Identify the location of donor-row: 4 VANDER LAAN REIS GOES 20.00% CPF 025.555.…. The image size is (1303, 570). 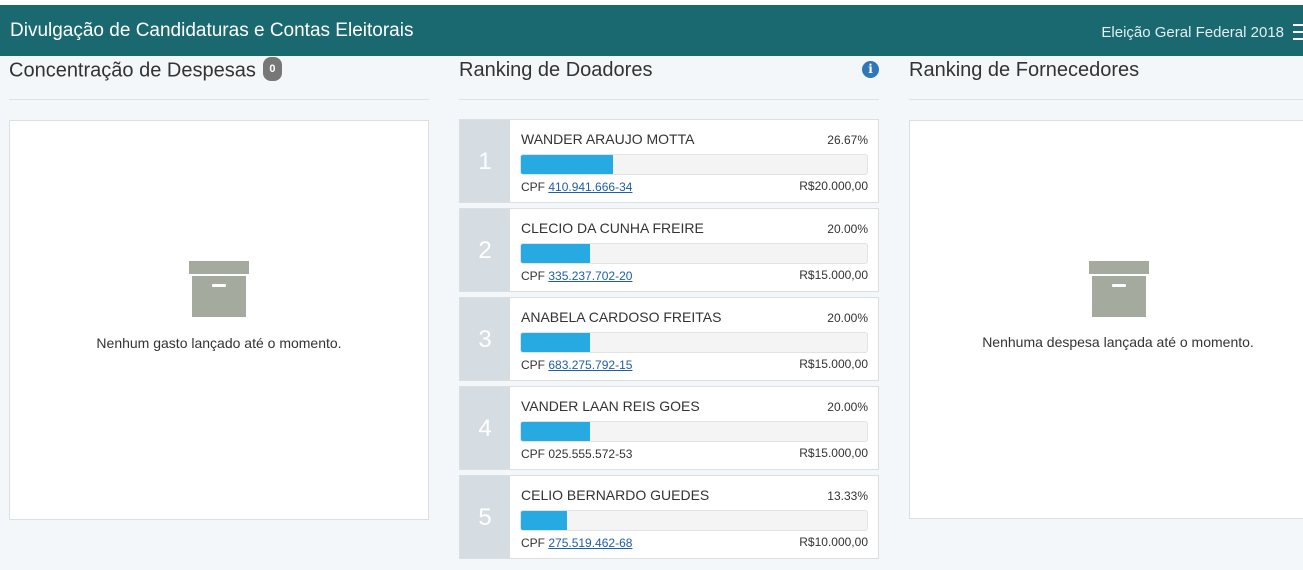
(669, 428).